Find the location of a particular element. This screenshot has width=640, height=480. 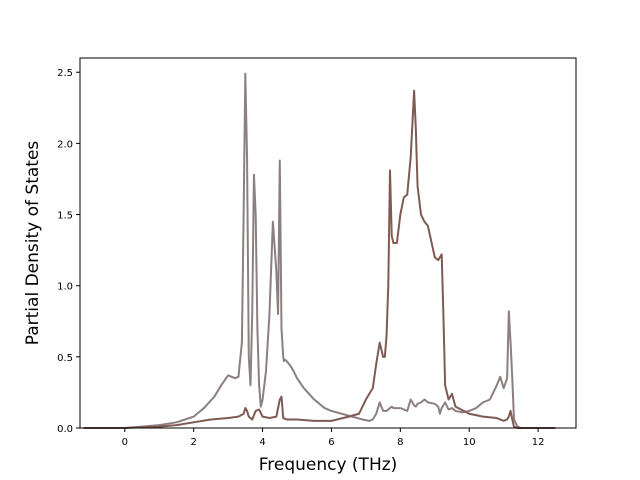

x-tick-label: 4 is located at coordinates (262, 442).